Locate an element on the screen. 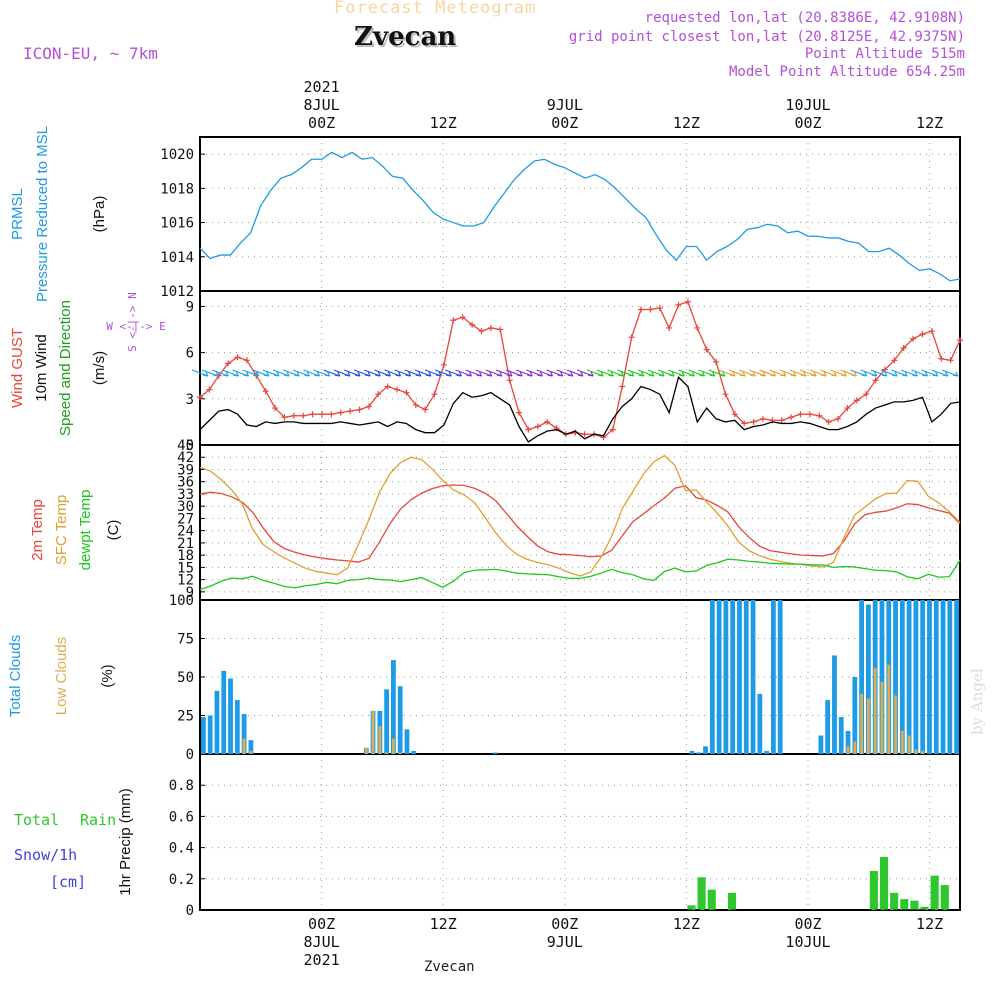  top-hour-label: 00Z is located at coordinates (807, 123).